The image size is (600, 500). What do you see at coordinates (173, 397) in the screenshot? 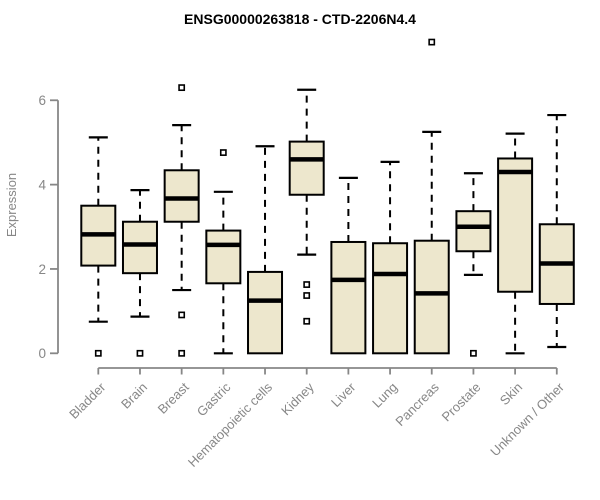
I see `x-category-label: Breast` at bounding box center [173, 397].